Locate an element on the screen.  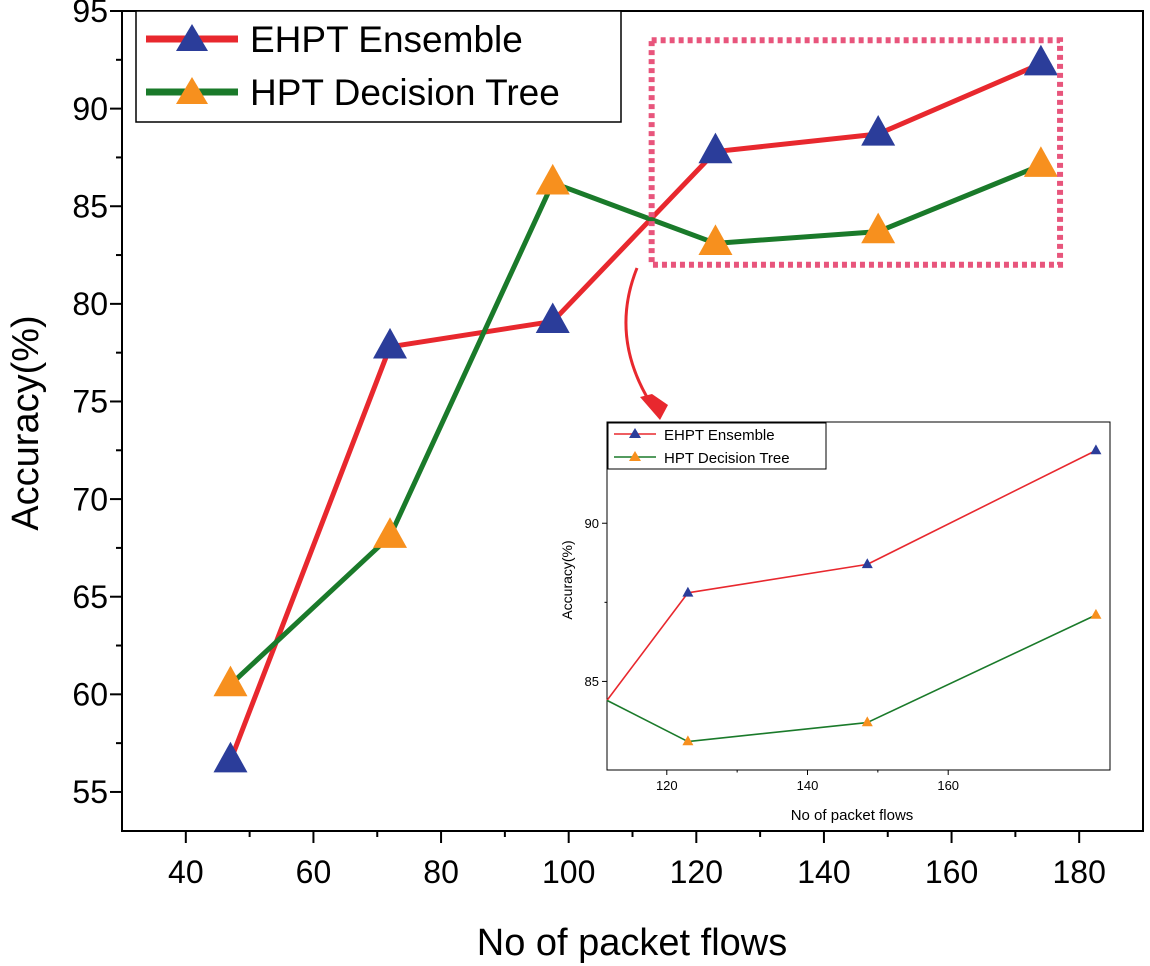
inset-y-tick-label: 85 is located at coordinates (592, 681).